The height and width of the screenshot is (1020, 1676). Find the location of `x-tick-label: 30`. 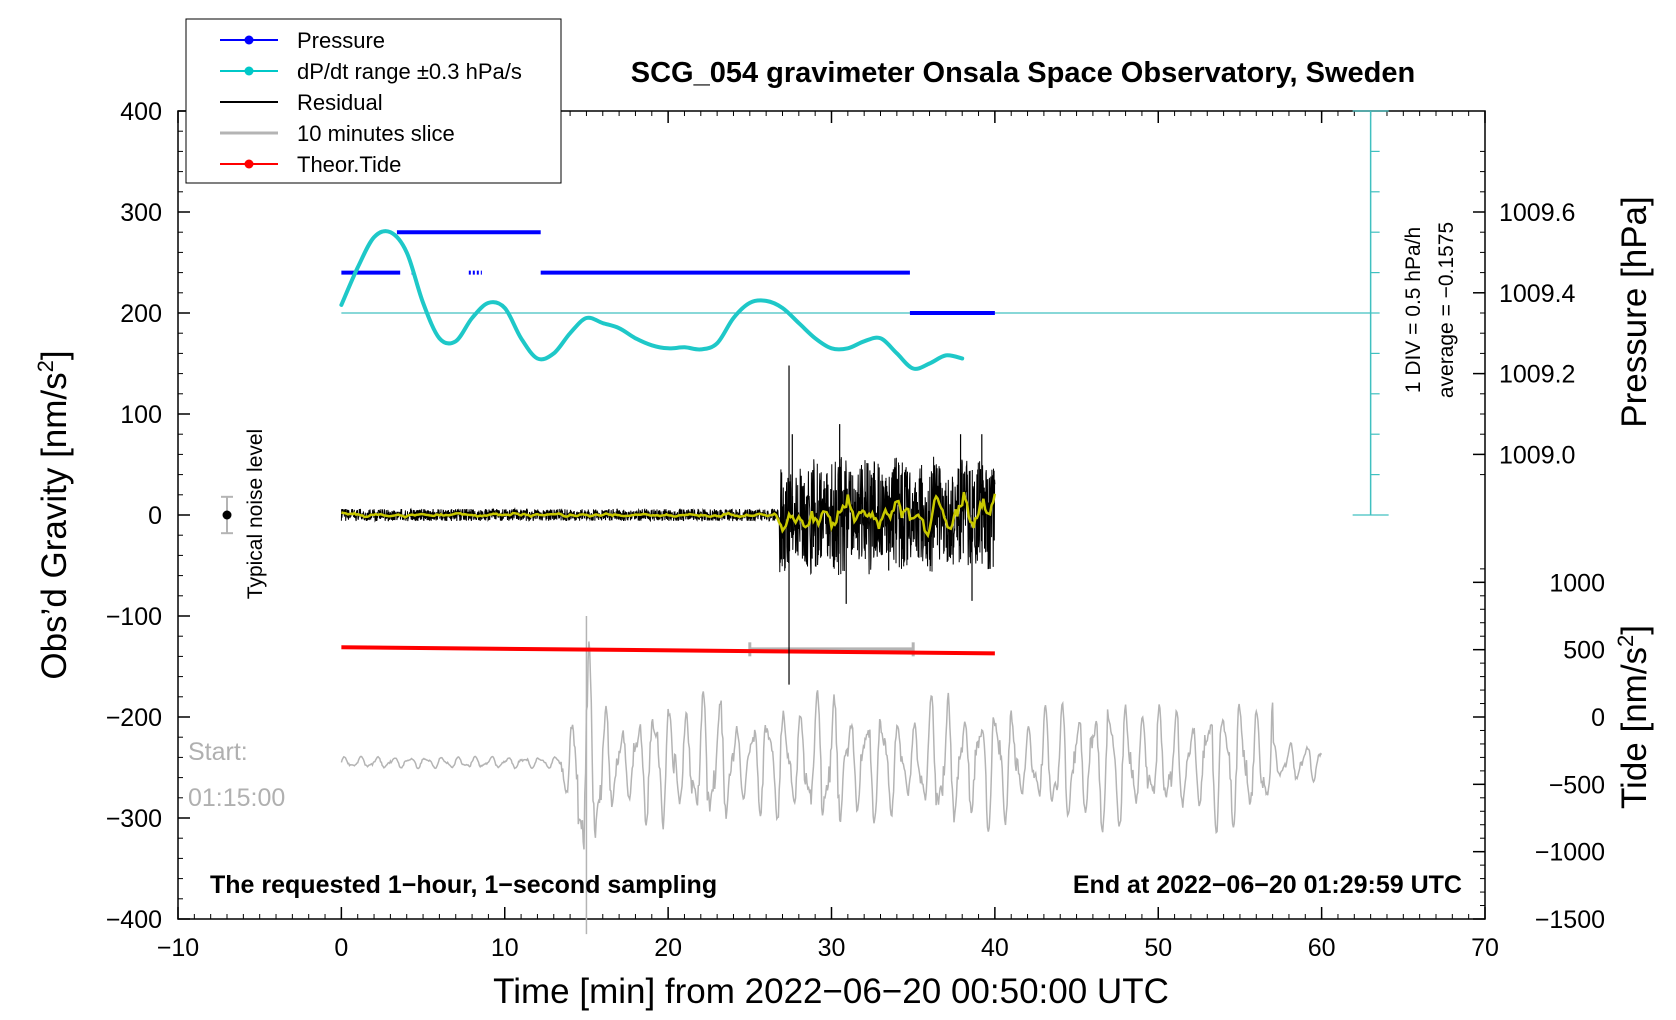

x-tick-label: 30 is located at coordinates (832, 948).